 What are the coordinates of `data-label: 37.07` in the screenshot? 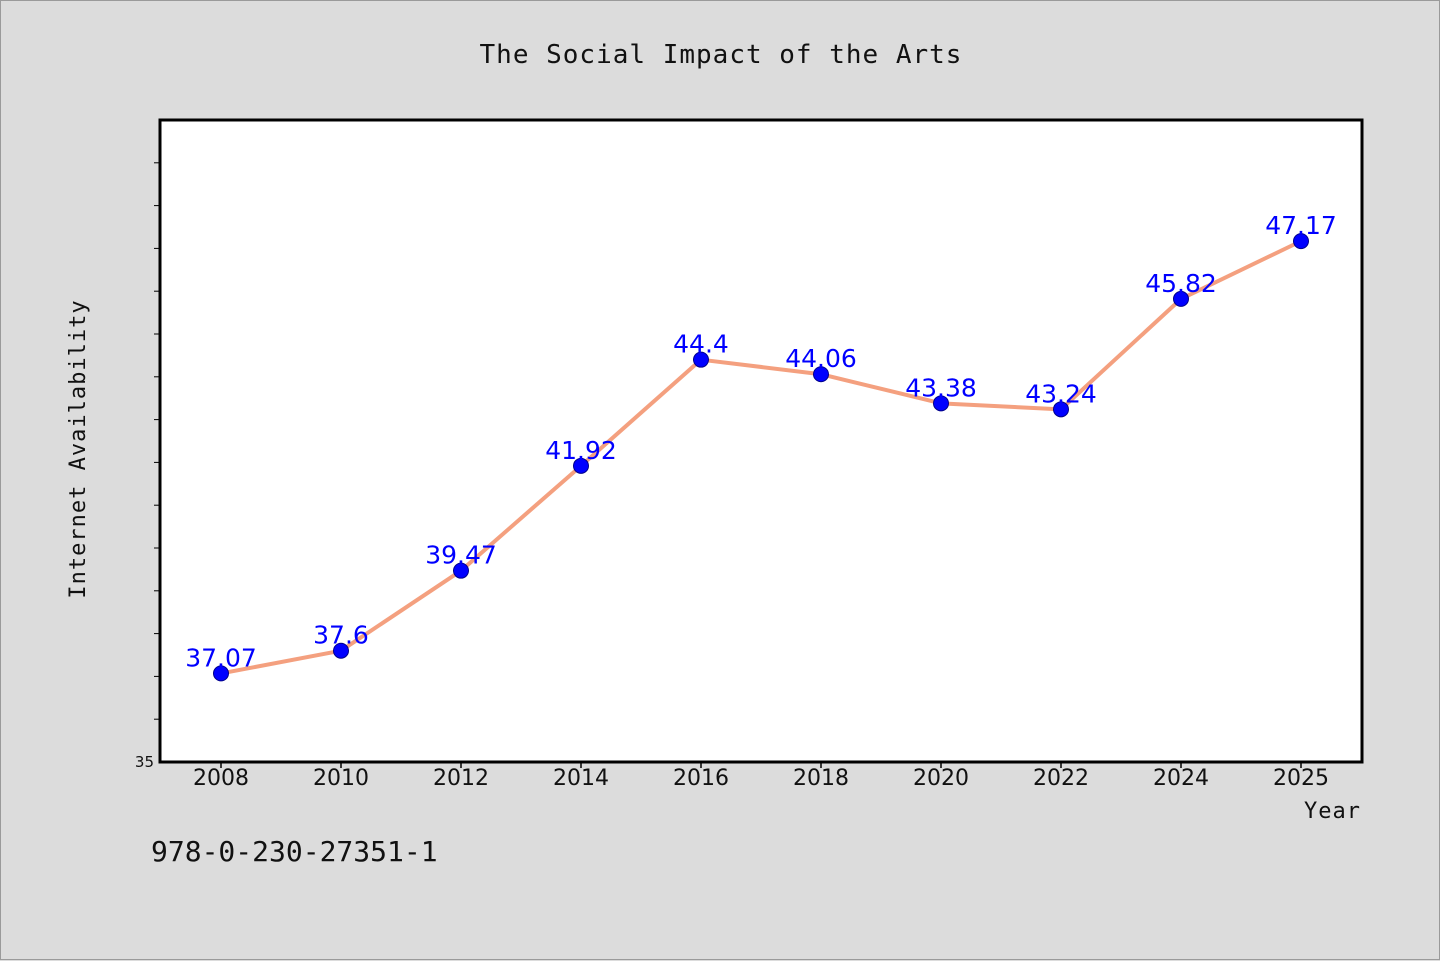 It's located at (221, 657).